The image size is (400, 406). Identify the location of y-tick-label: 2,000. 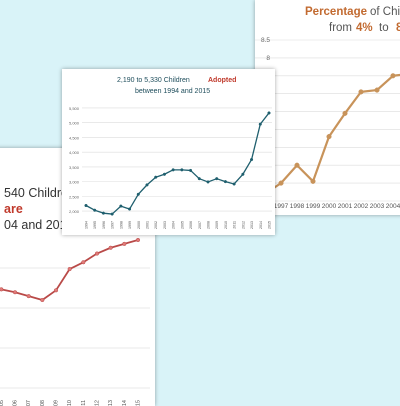
(74, 211).